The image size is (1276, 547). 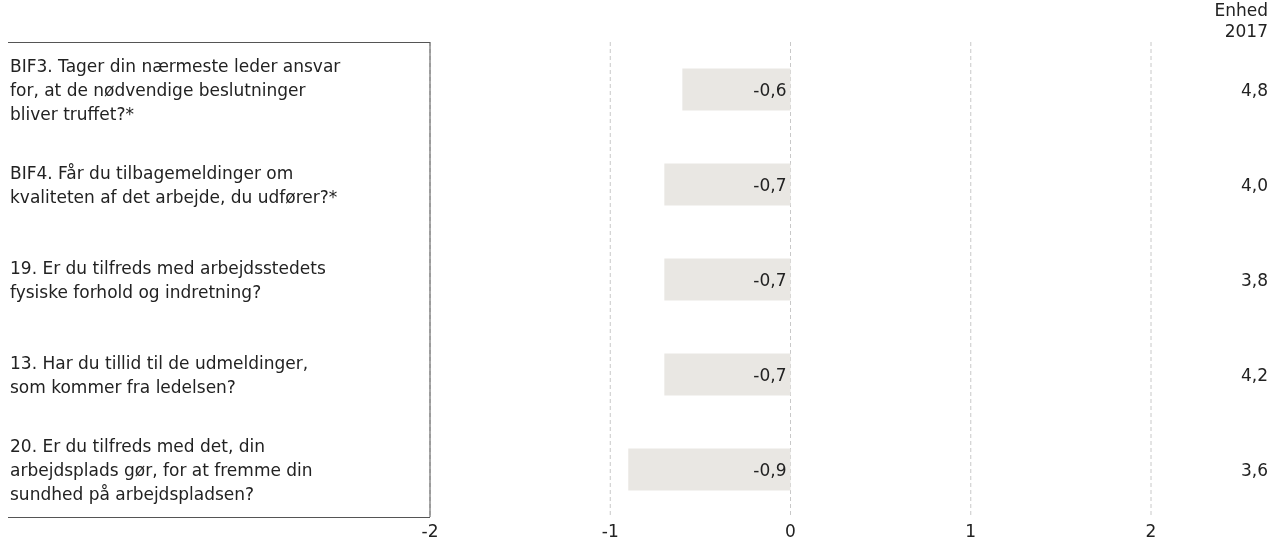 What do you see at coordinates (1151, 531) in the screenshot?
I see `x-tick-label: 2` at bounding box center [1151, 531].